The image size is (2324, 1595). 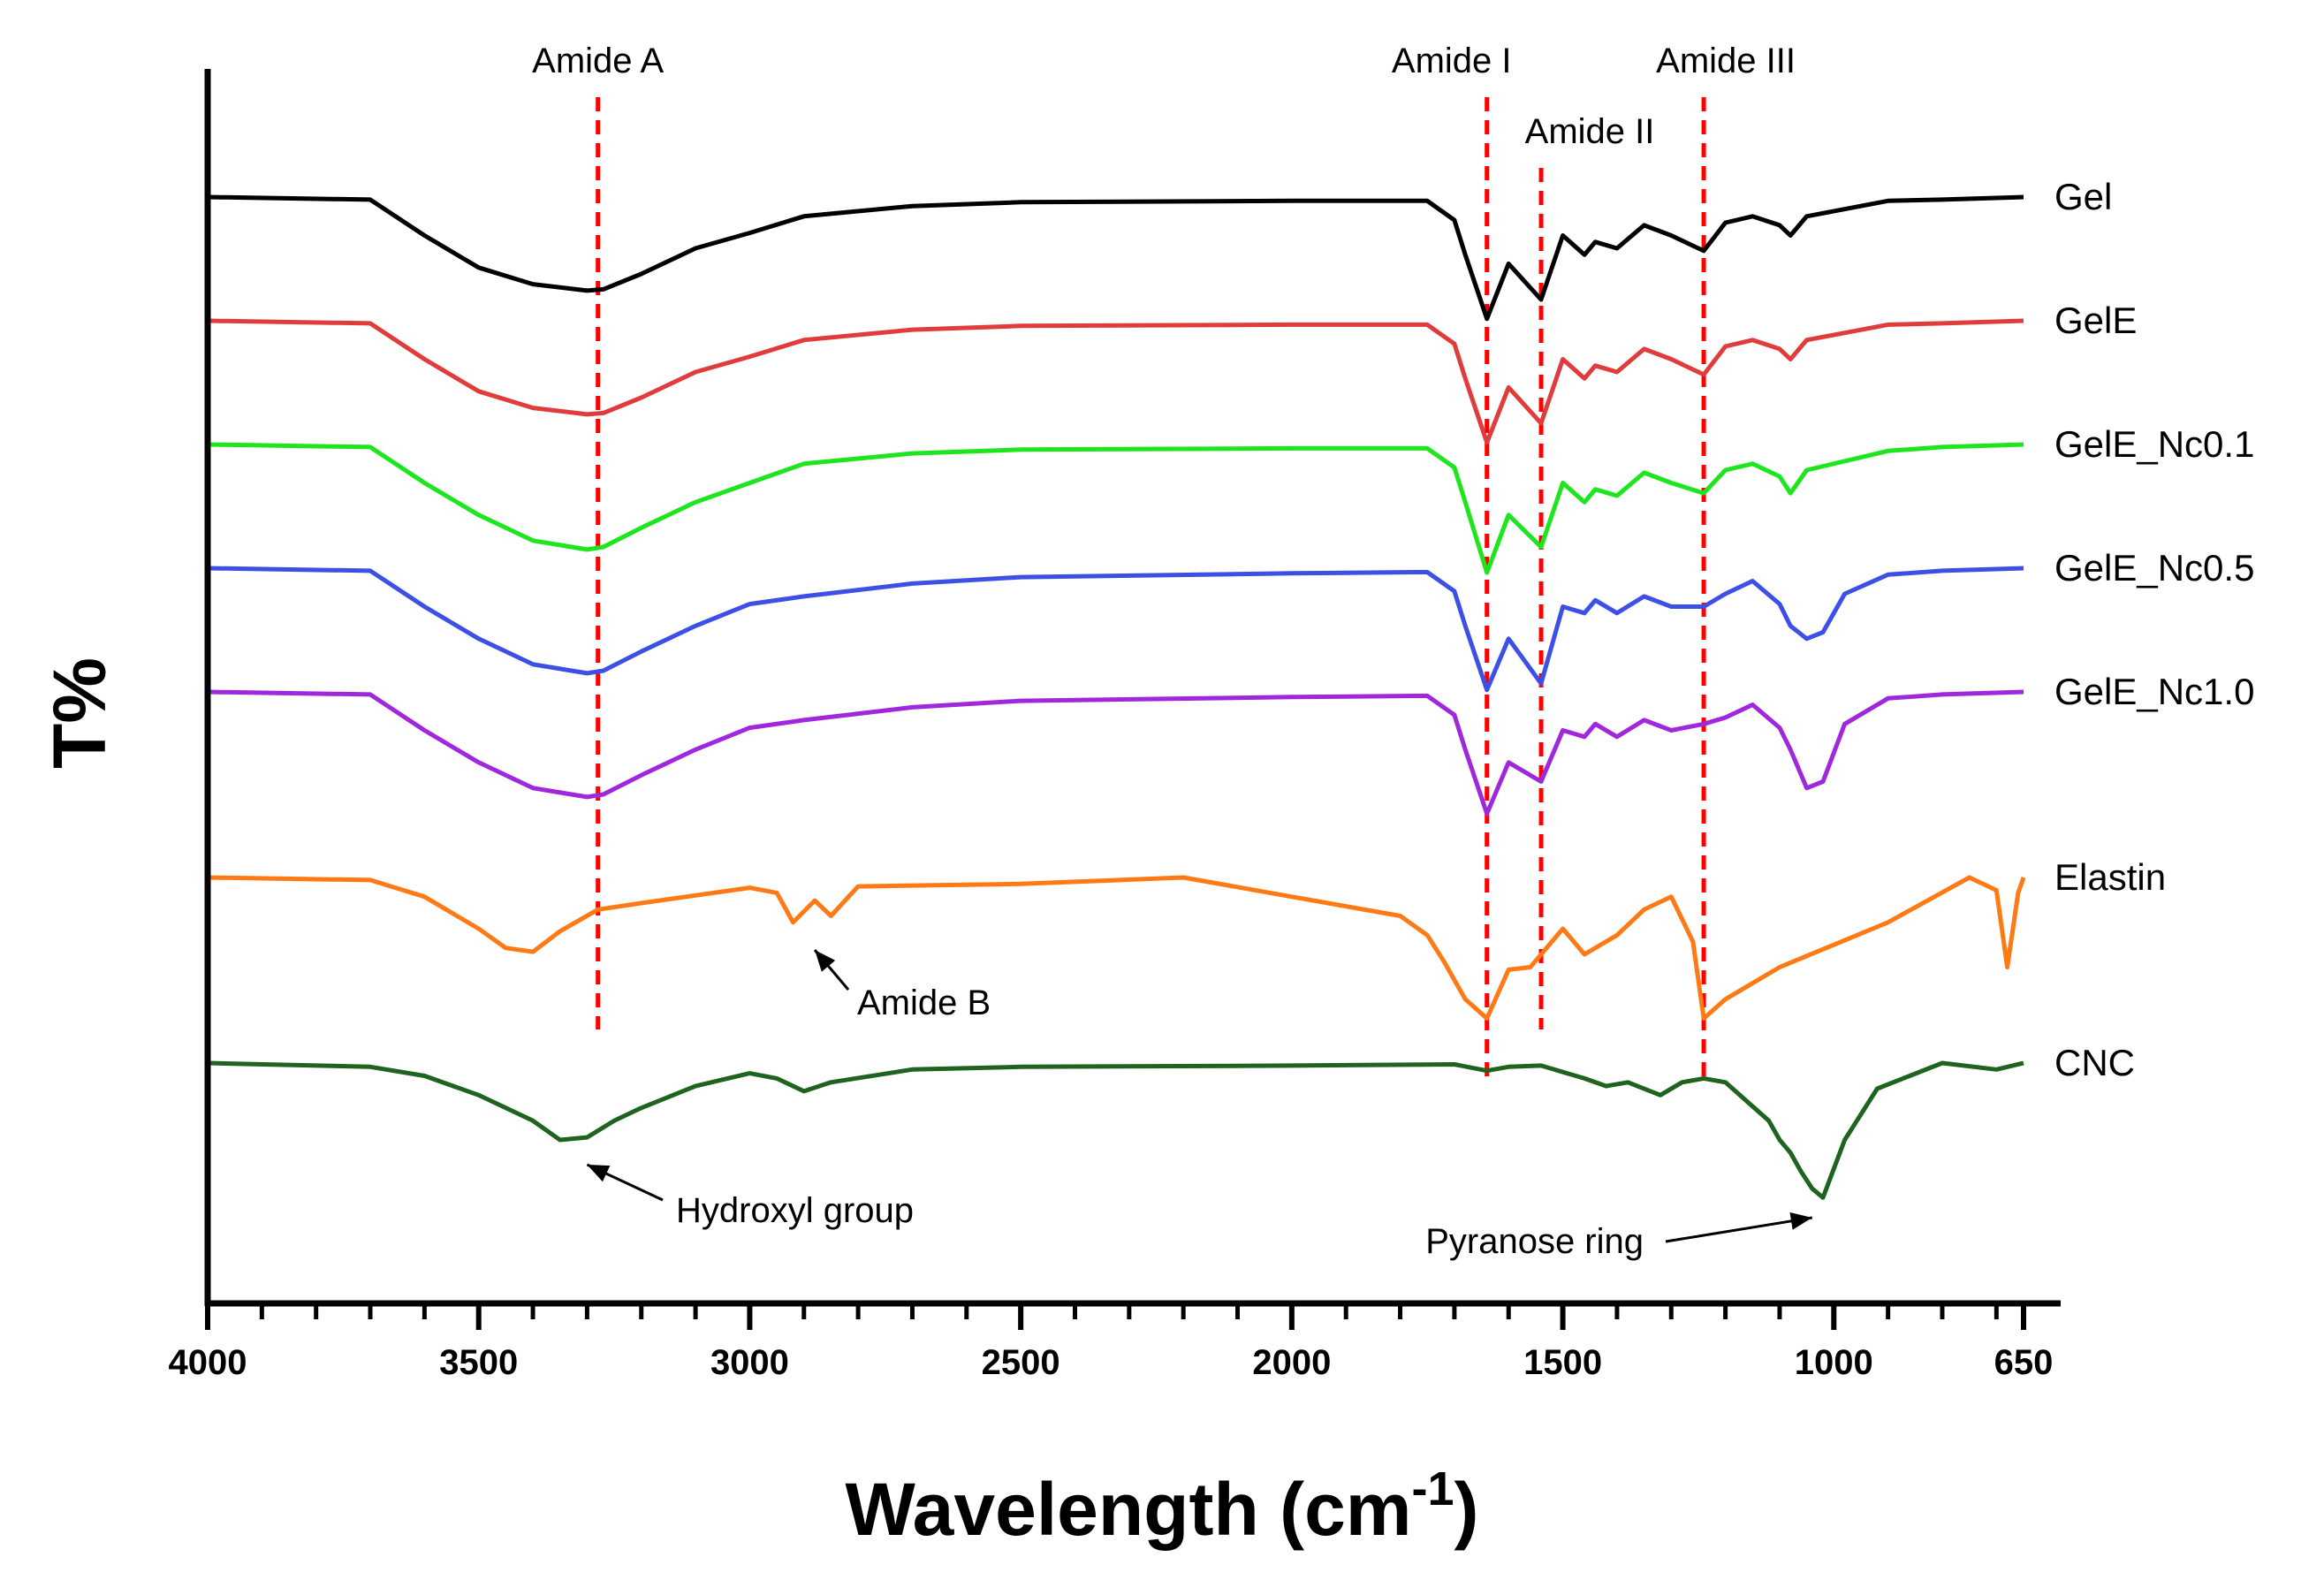 What do you see at coordinates (1116, 948) in the screenshot?
I see `series-line-elastin` at bounding box center [1116, 948].